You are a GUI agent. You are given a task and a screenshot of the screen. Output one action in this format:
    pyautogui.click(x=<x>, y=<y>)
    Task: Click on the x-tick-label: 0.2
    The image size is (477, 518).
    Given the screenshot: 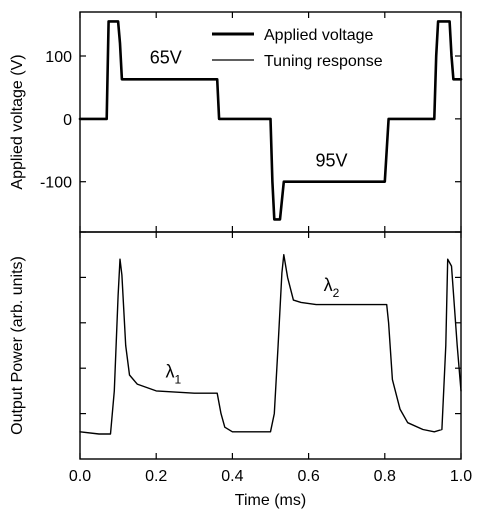 What is the action you would take?
    pyautogui.click(x=156, y=476)
    